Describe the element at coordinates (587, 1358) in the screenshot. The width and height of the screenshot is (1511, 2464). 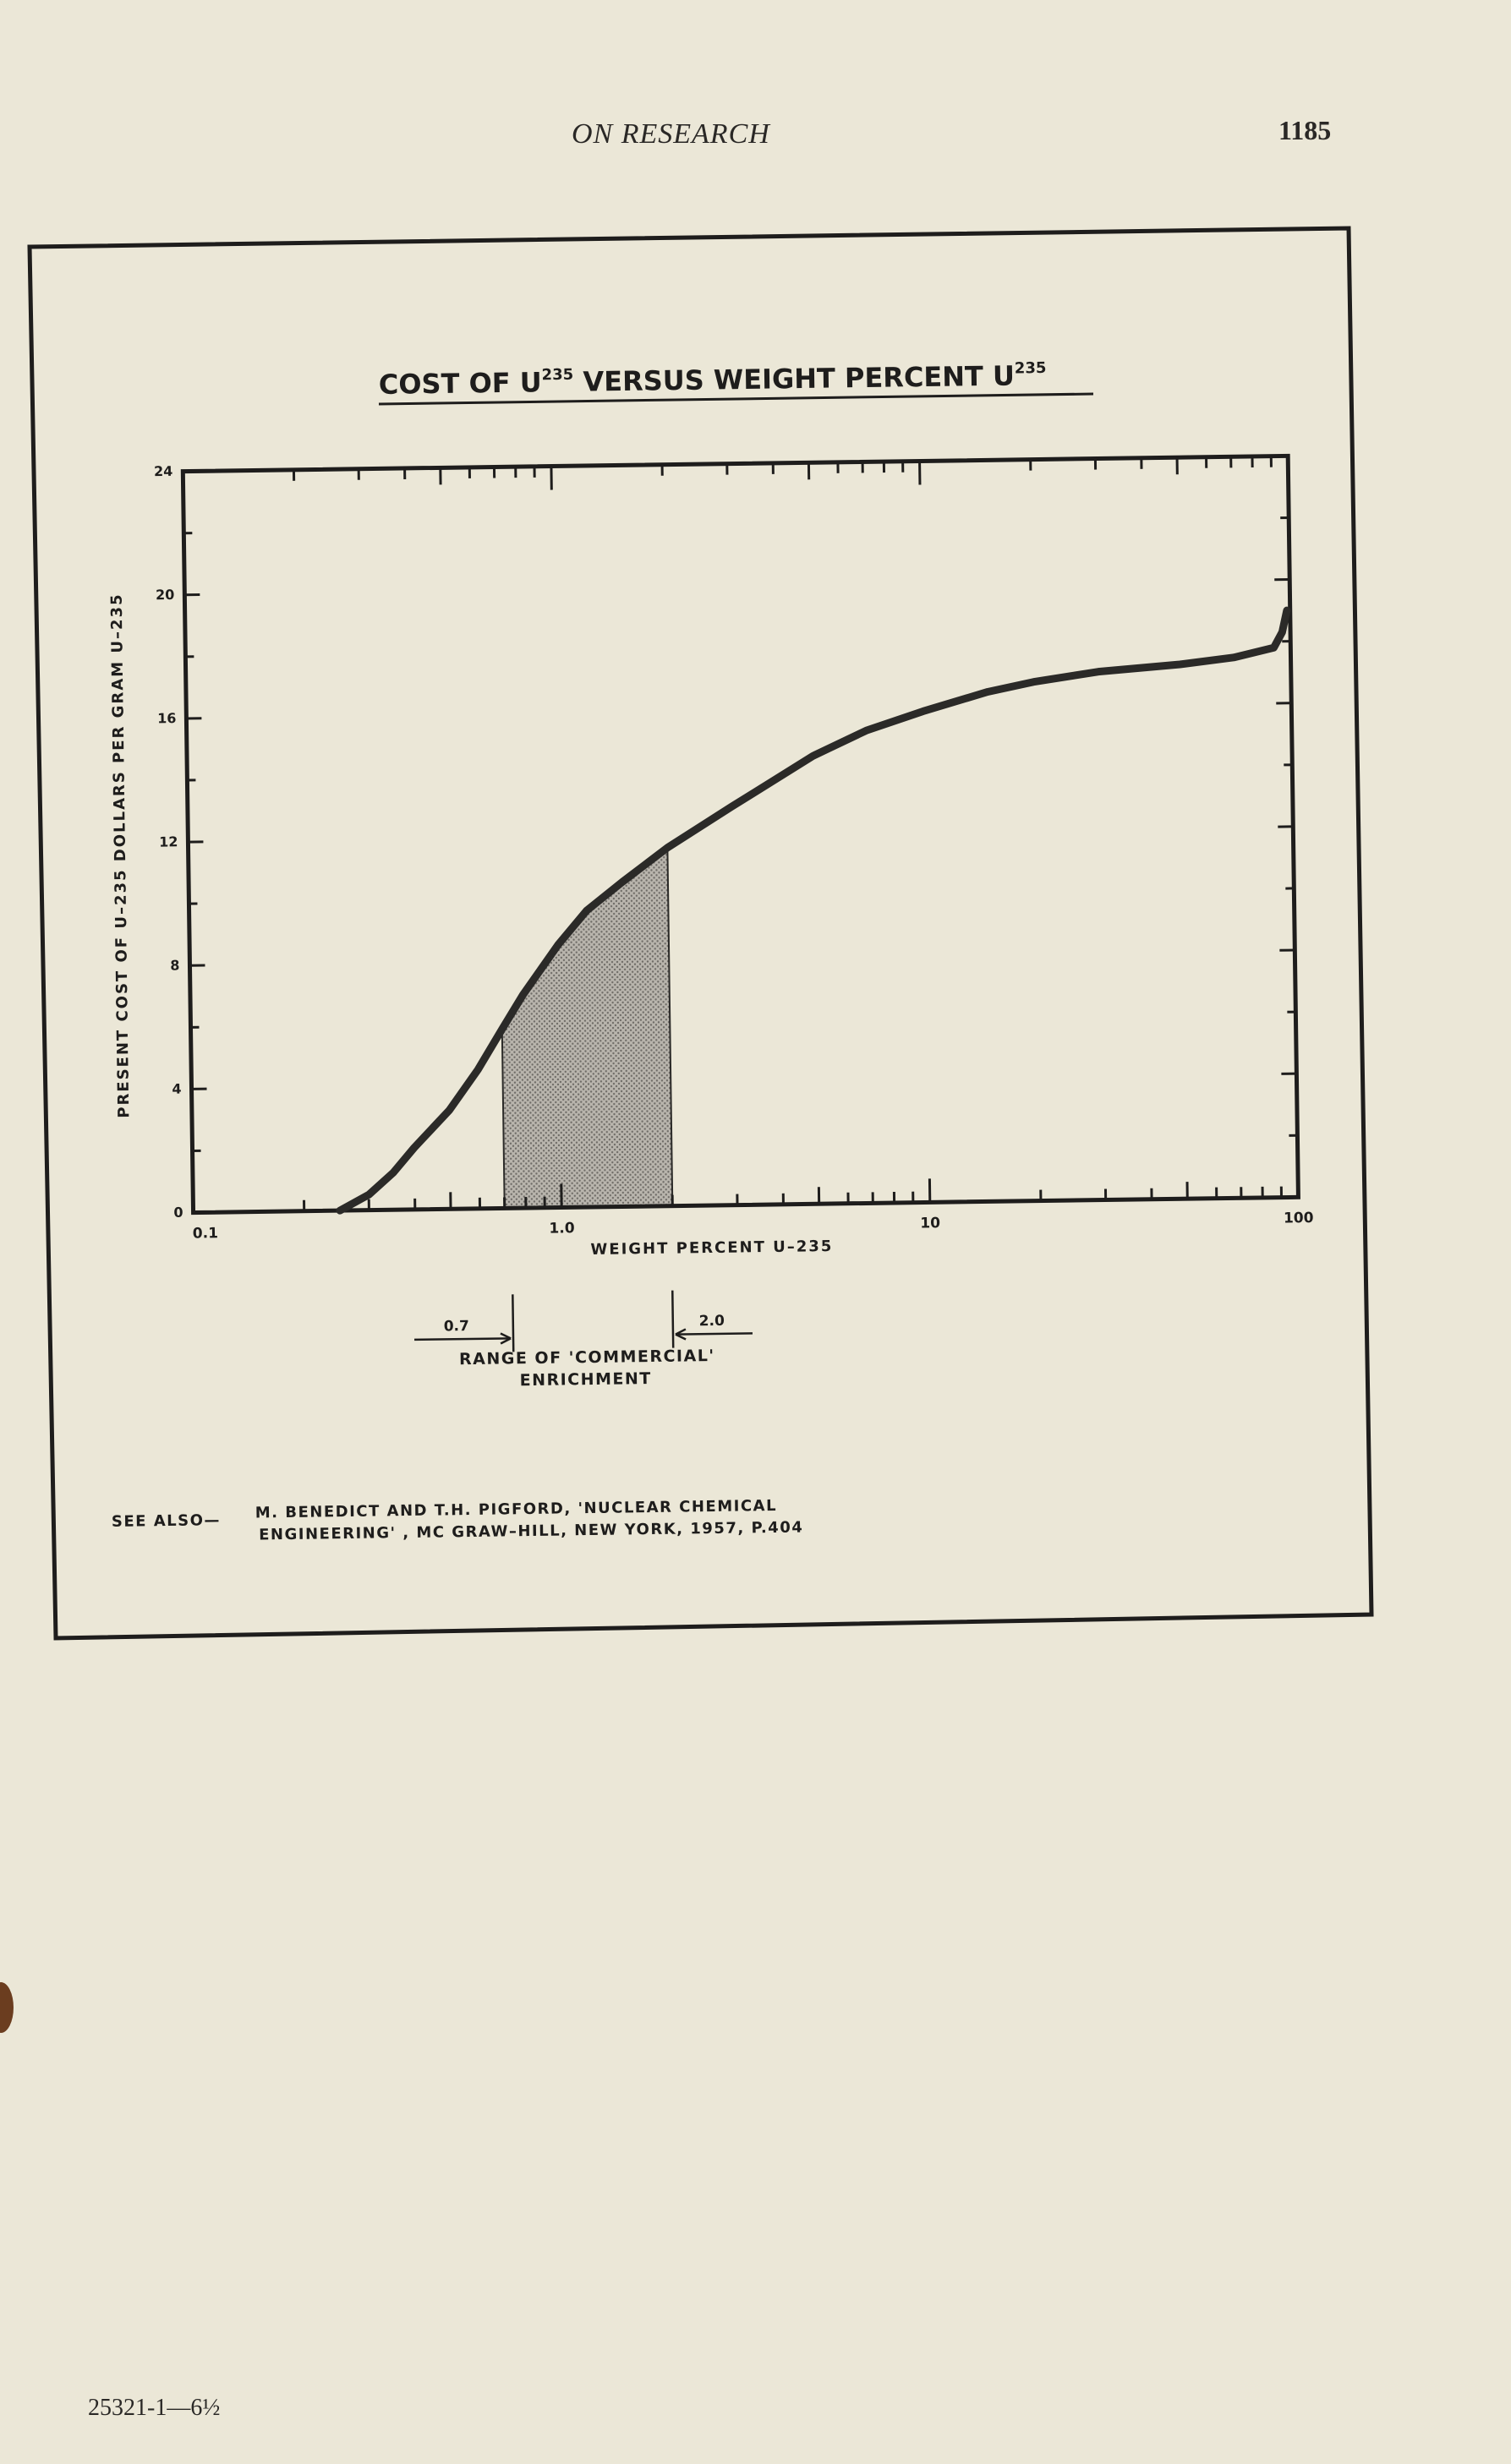
I see `range-caption-line1: RANGE OF 'COMMERCIAL'` at that location.